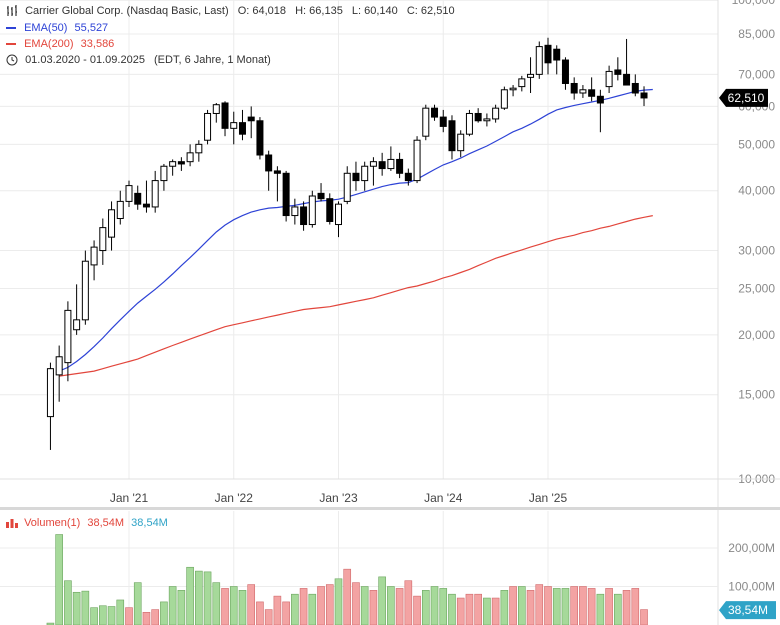 The width and height of the screenshot is (780, 625). What do you see at coordinates (338, 498) in the screenshot?
I see `time-tick-label: Jan '23` at bounding box center [338, 498].